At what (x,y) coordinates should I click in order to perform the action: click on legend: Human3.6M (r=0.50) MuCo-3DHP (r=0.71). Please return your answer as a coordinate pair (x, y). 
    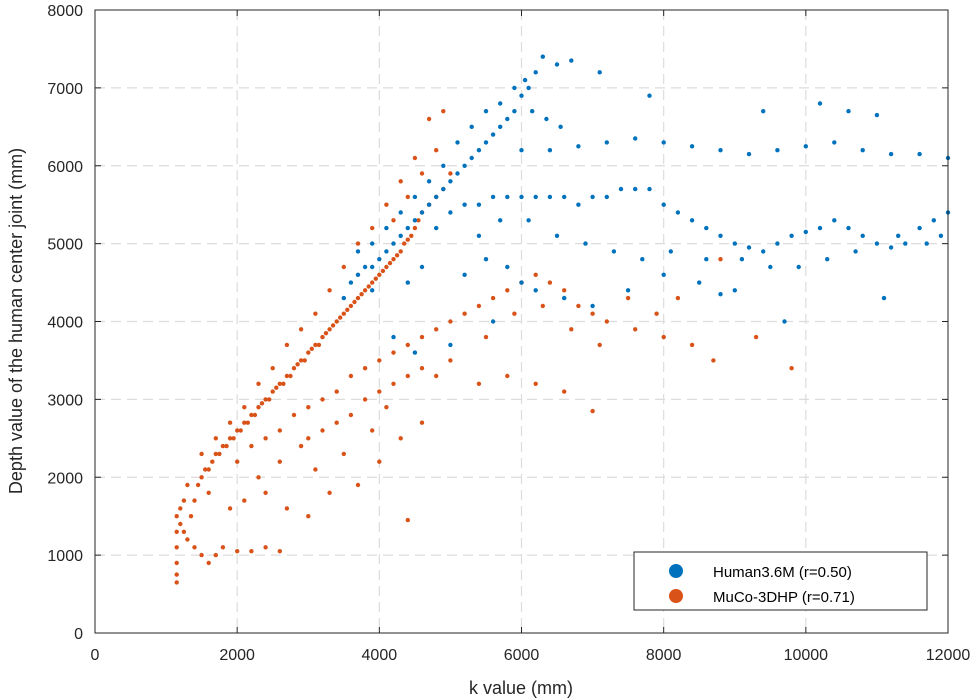
    Looking at the image, I should click on (780, 581).